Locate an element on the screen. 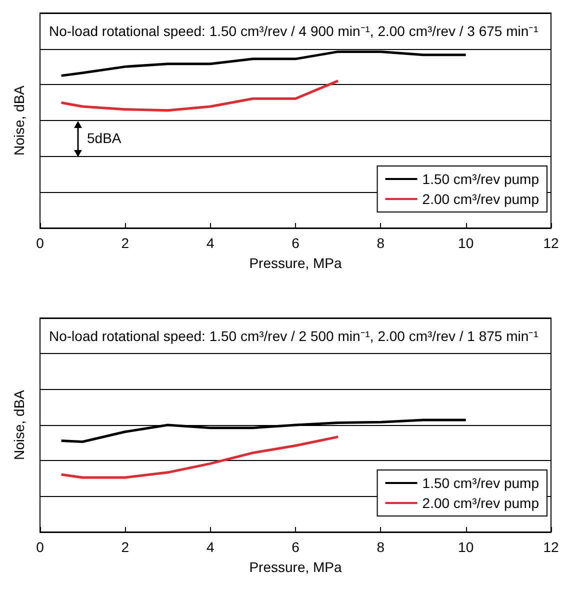  chart-title: No-load rotational speed: 1.50 cm³/rev / 4 900 min⁻¹, 2.00 cm³/rev / 3 675 min⁻¹ is located at coordinates (294, 31).